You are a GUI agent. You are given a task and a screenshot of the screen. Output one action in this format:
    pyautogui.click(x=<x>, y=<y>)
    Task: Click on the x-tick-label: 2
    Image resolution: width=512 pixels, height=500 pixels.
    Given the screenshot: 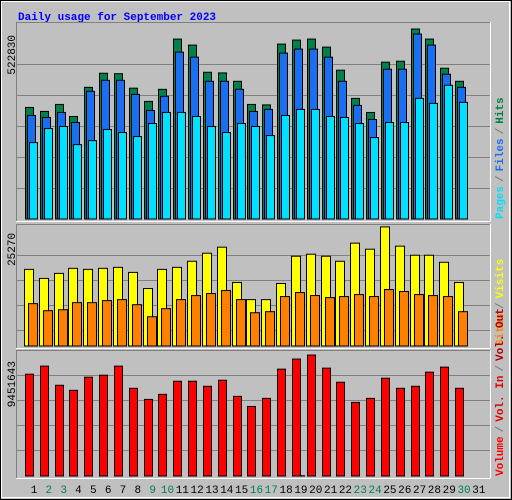 What is the action you would take?
    pyautogui.click(x=49, y=491)
    